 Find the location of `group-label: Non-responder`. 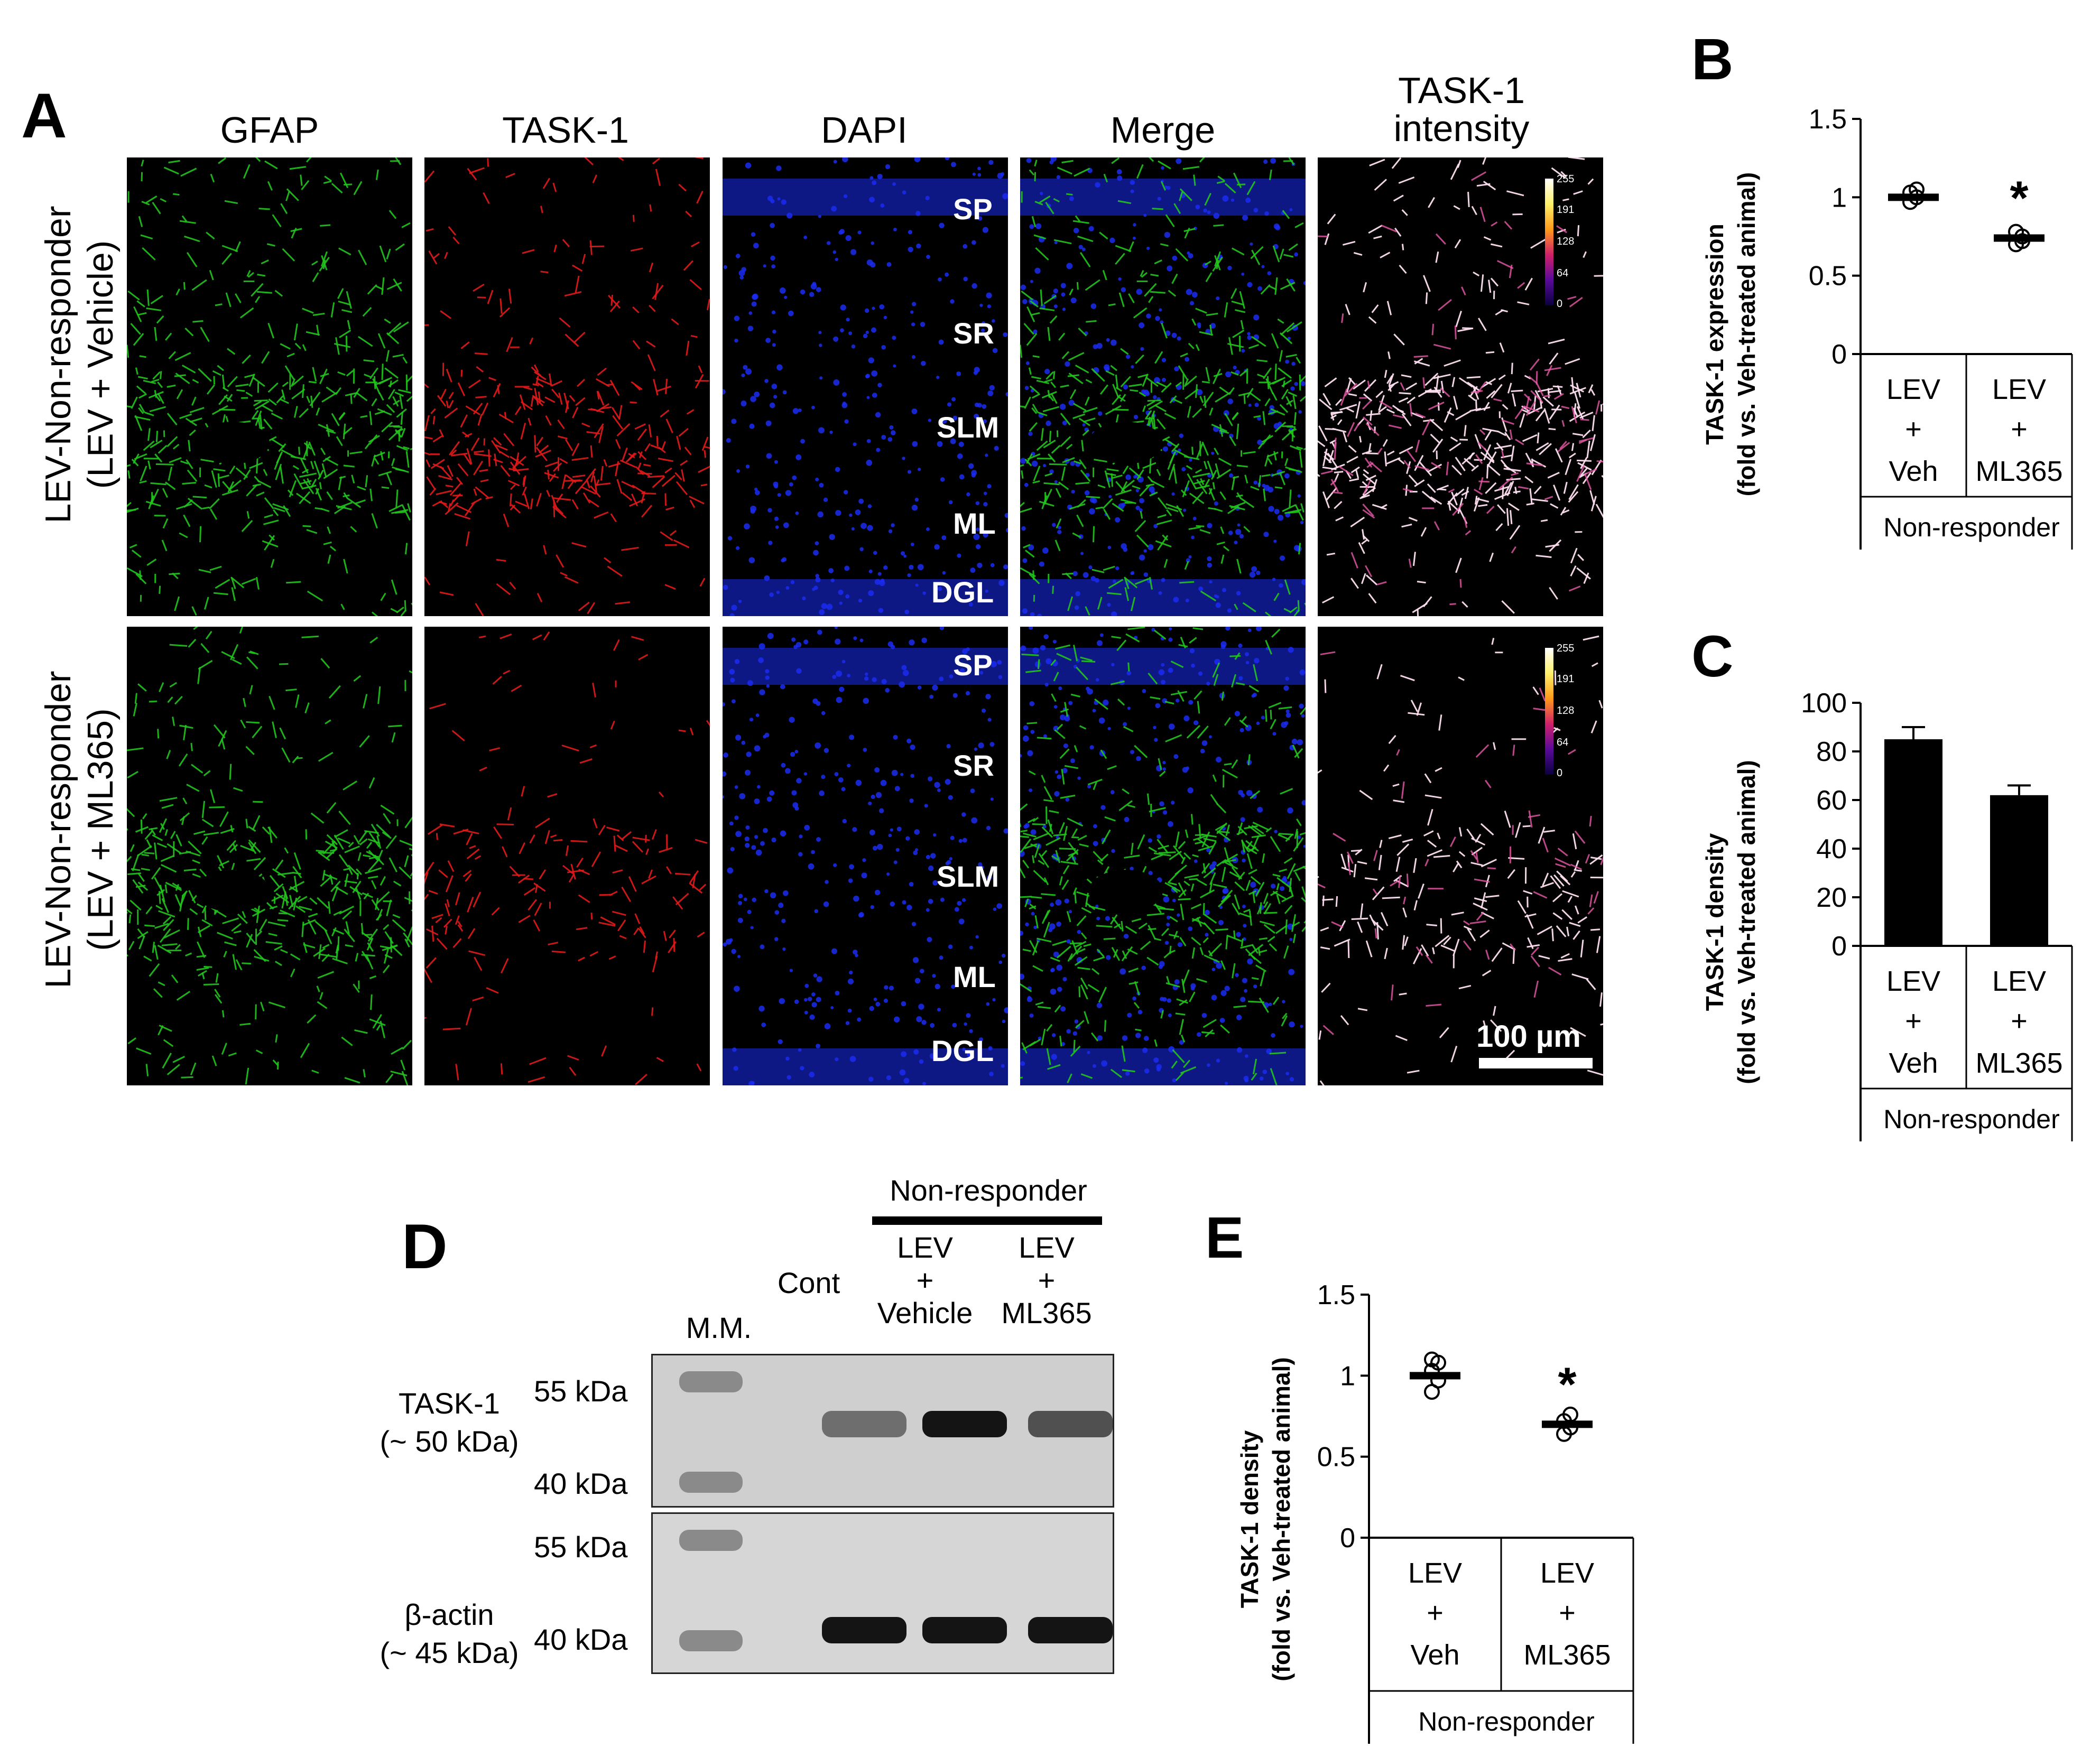

group-label: Non-responder is located at coordinates (1971, 1119).